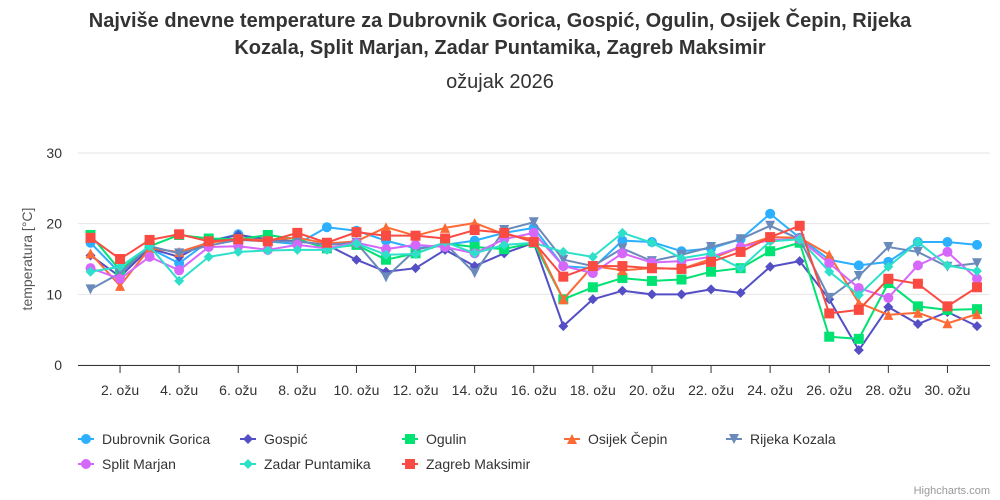 This screenshot has height=500, width=1000. I want to click on y-axis-title: temperatura [°C], so click(27, 259).